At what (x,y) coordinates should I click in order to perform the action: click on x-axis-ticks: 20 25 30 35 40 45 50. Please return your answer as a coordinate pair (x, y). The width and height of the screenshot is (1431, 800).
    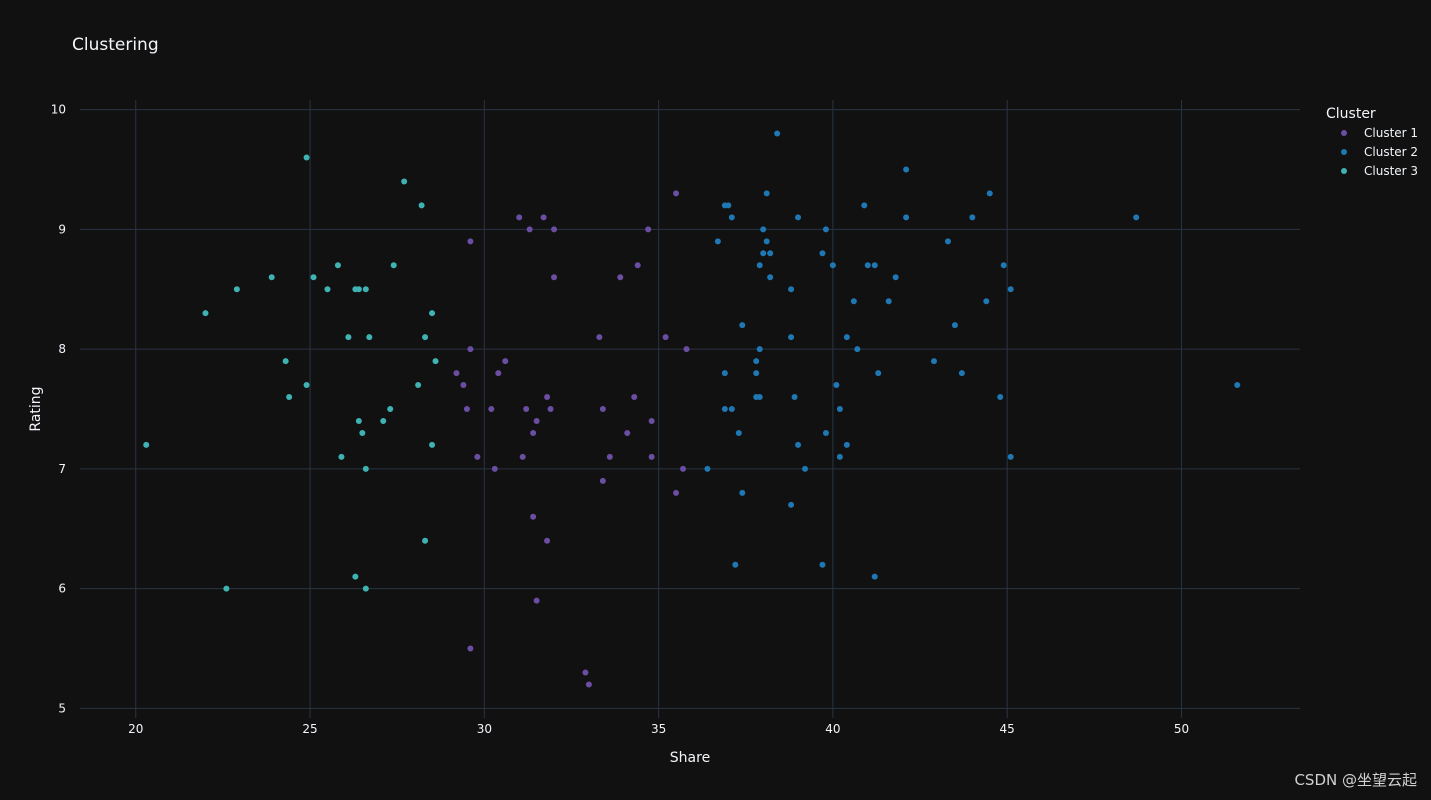
    Looking at the image, I should click on (658, 729).